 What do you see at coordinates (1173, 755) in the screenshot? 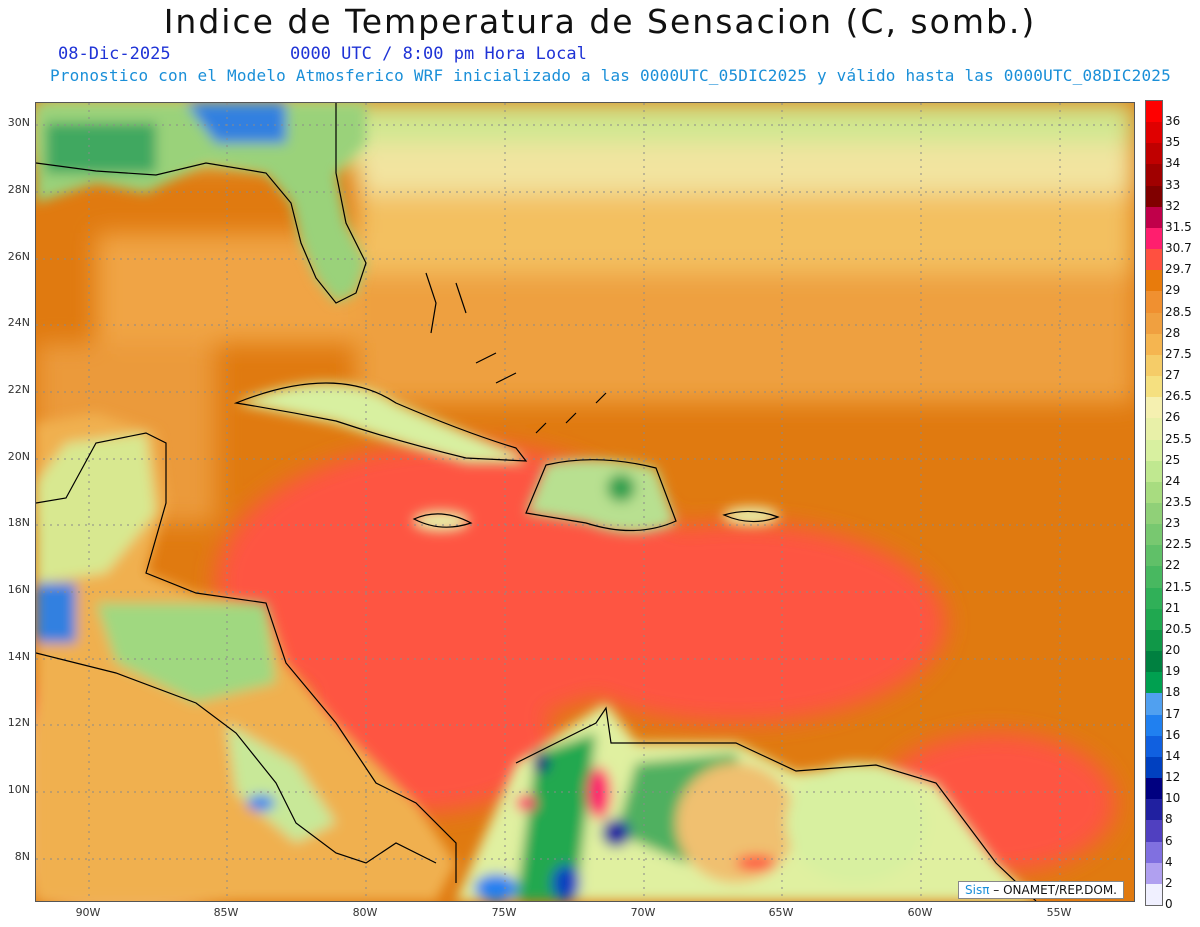
I see `color-legend-label: 14` at bounding box center [1173, 755].